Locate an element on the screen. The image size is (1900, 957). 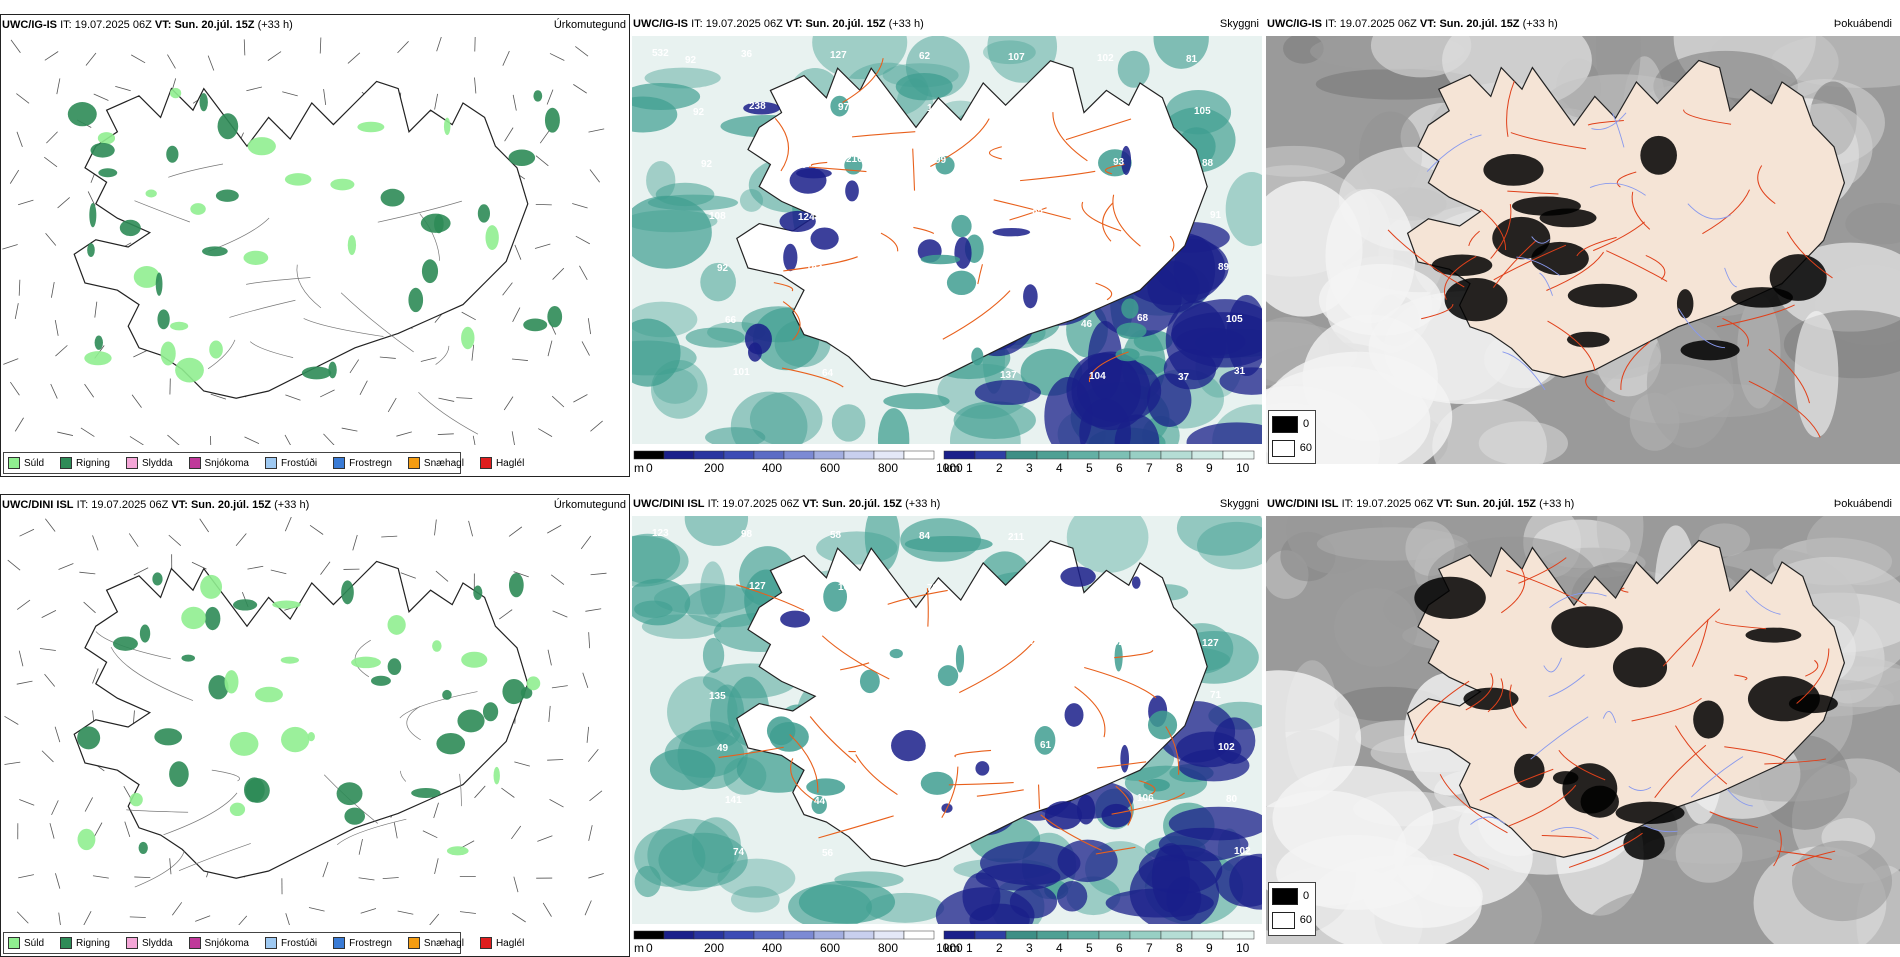
legend-item: Snæhagl is located at coordinates (434, 463).